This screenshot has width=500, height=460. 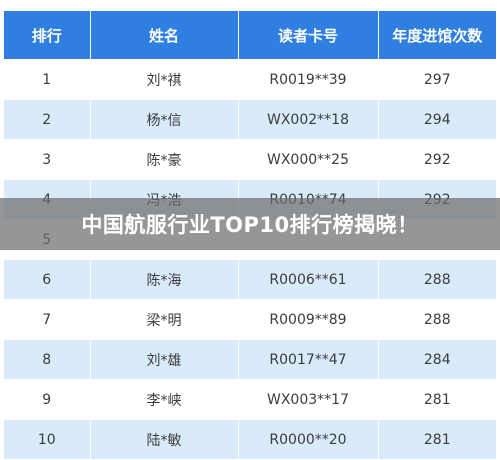 I want to click on cell-card: R0019**39, so click(x=308, y=79).